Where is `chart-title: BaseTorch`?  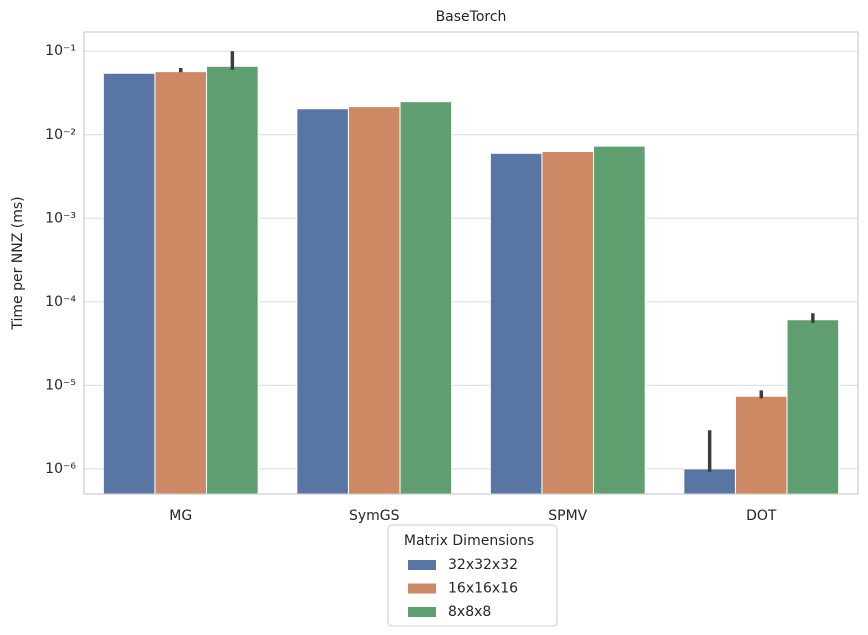
chart-title: BaseTorch is located at coordinates (471, 17).